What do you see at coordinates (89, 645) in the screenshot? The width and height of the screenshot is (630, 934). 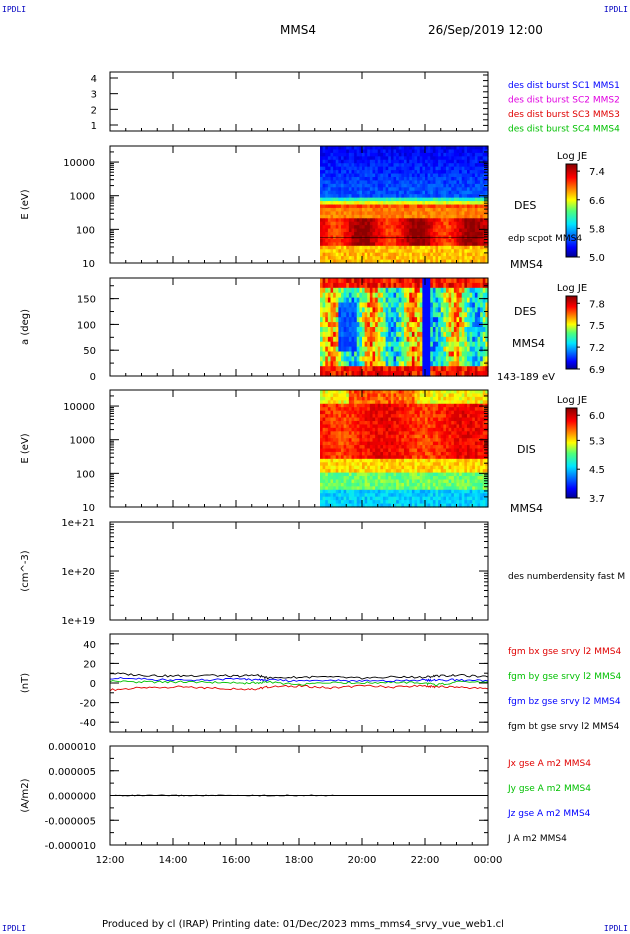 I see `panel-6-ytick: 40` at bounding box center [89, 645].